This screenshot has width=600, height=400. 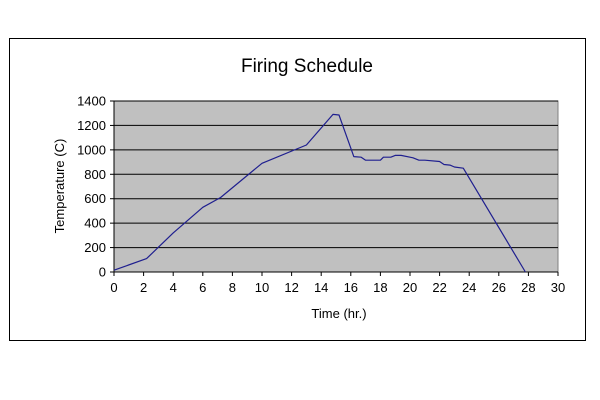 I want to click on x-tick-label: 0, so click(x=113, y=287).